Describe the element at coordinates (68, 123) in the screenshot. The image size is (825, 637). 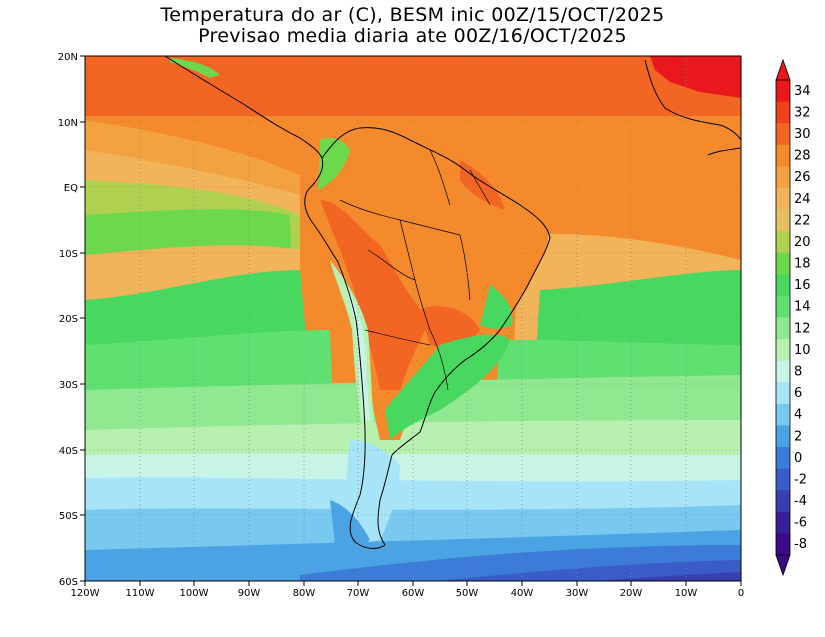
I see `lat-label-10n: 10N` at that location.